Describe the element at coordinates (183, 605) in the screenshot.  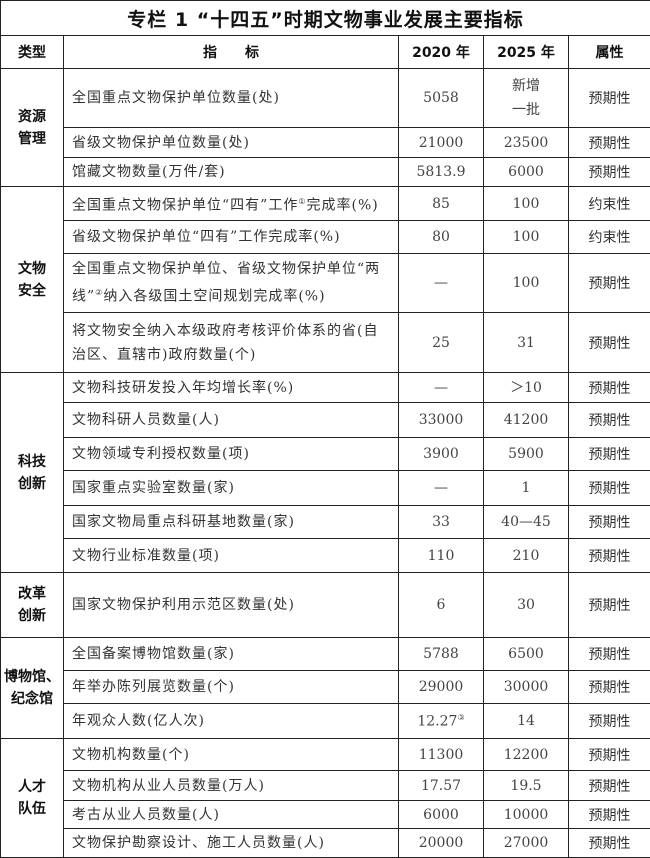
I see `indicator-text: 国家文物保护利用示范区数量(处)` at that location.